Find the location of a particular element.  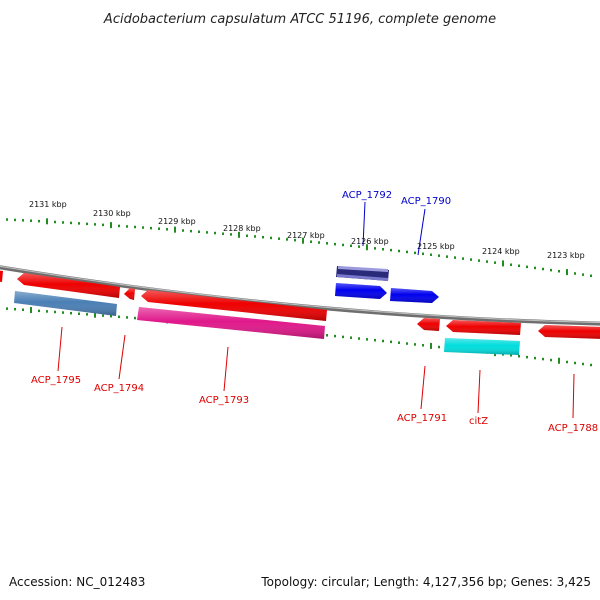

gene-label-acp-1793: ACP_1793 is located at coordinates (224, 400).